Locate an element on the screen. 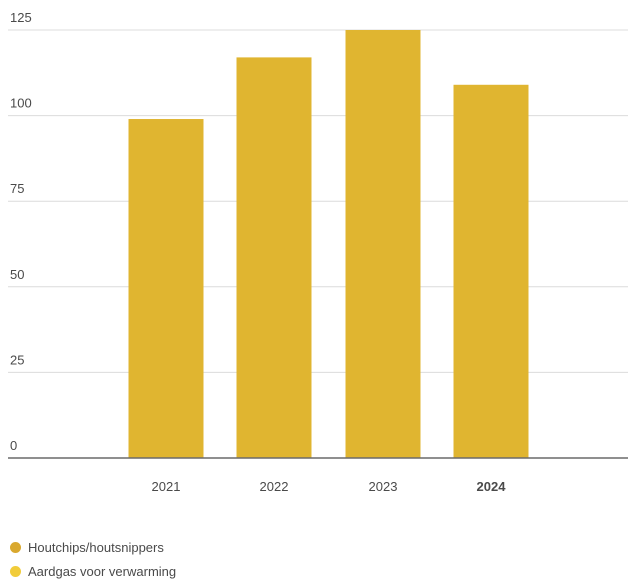  y-tick-label-50: 50 is located at coordinates (17, 274).